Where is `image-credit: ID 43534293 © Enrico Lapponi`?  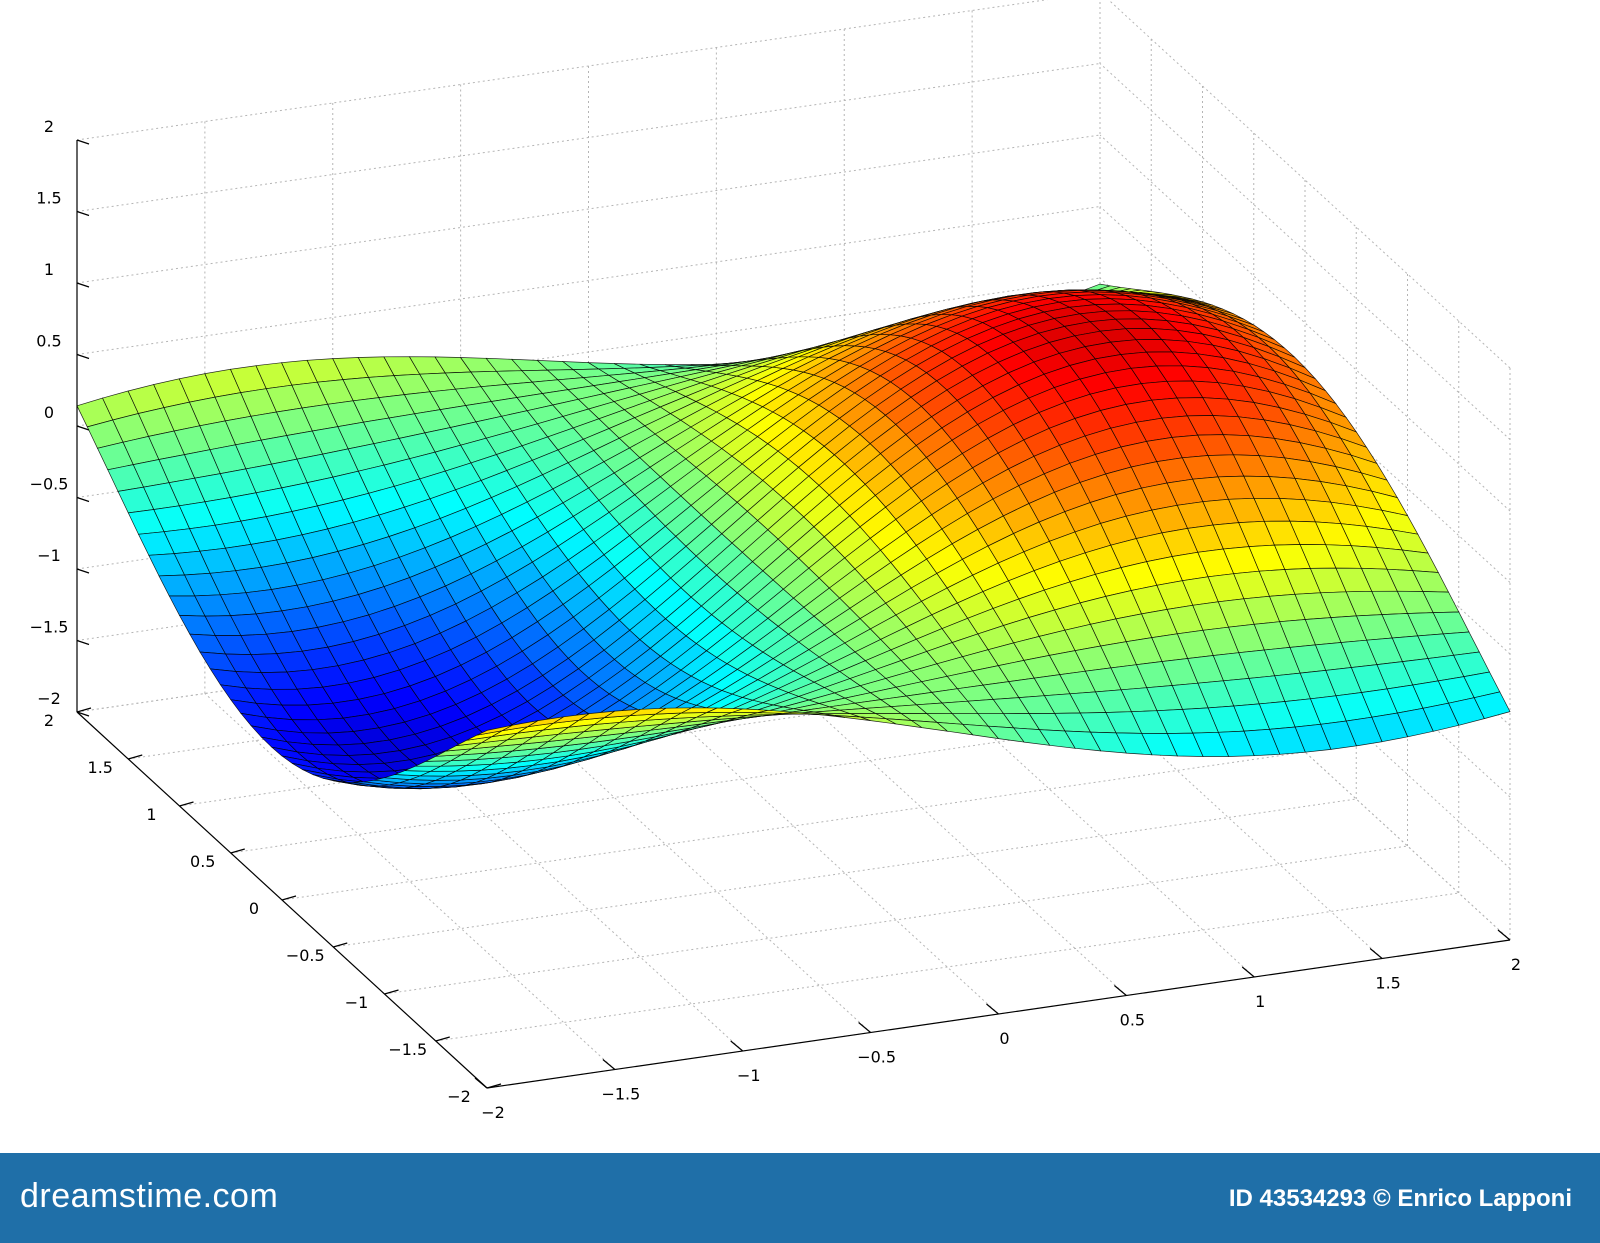 image-credit: ID 43534293 © Enrico Lapponi is located at coordinates (1400, 1198).